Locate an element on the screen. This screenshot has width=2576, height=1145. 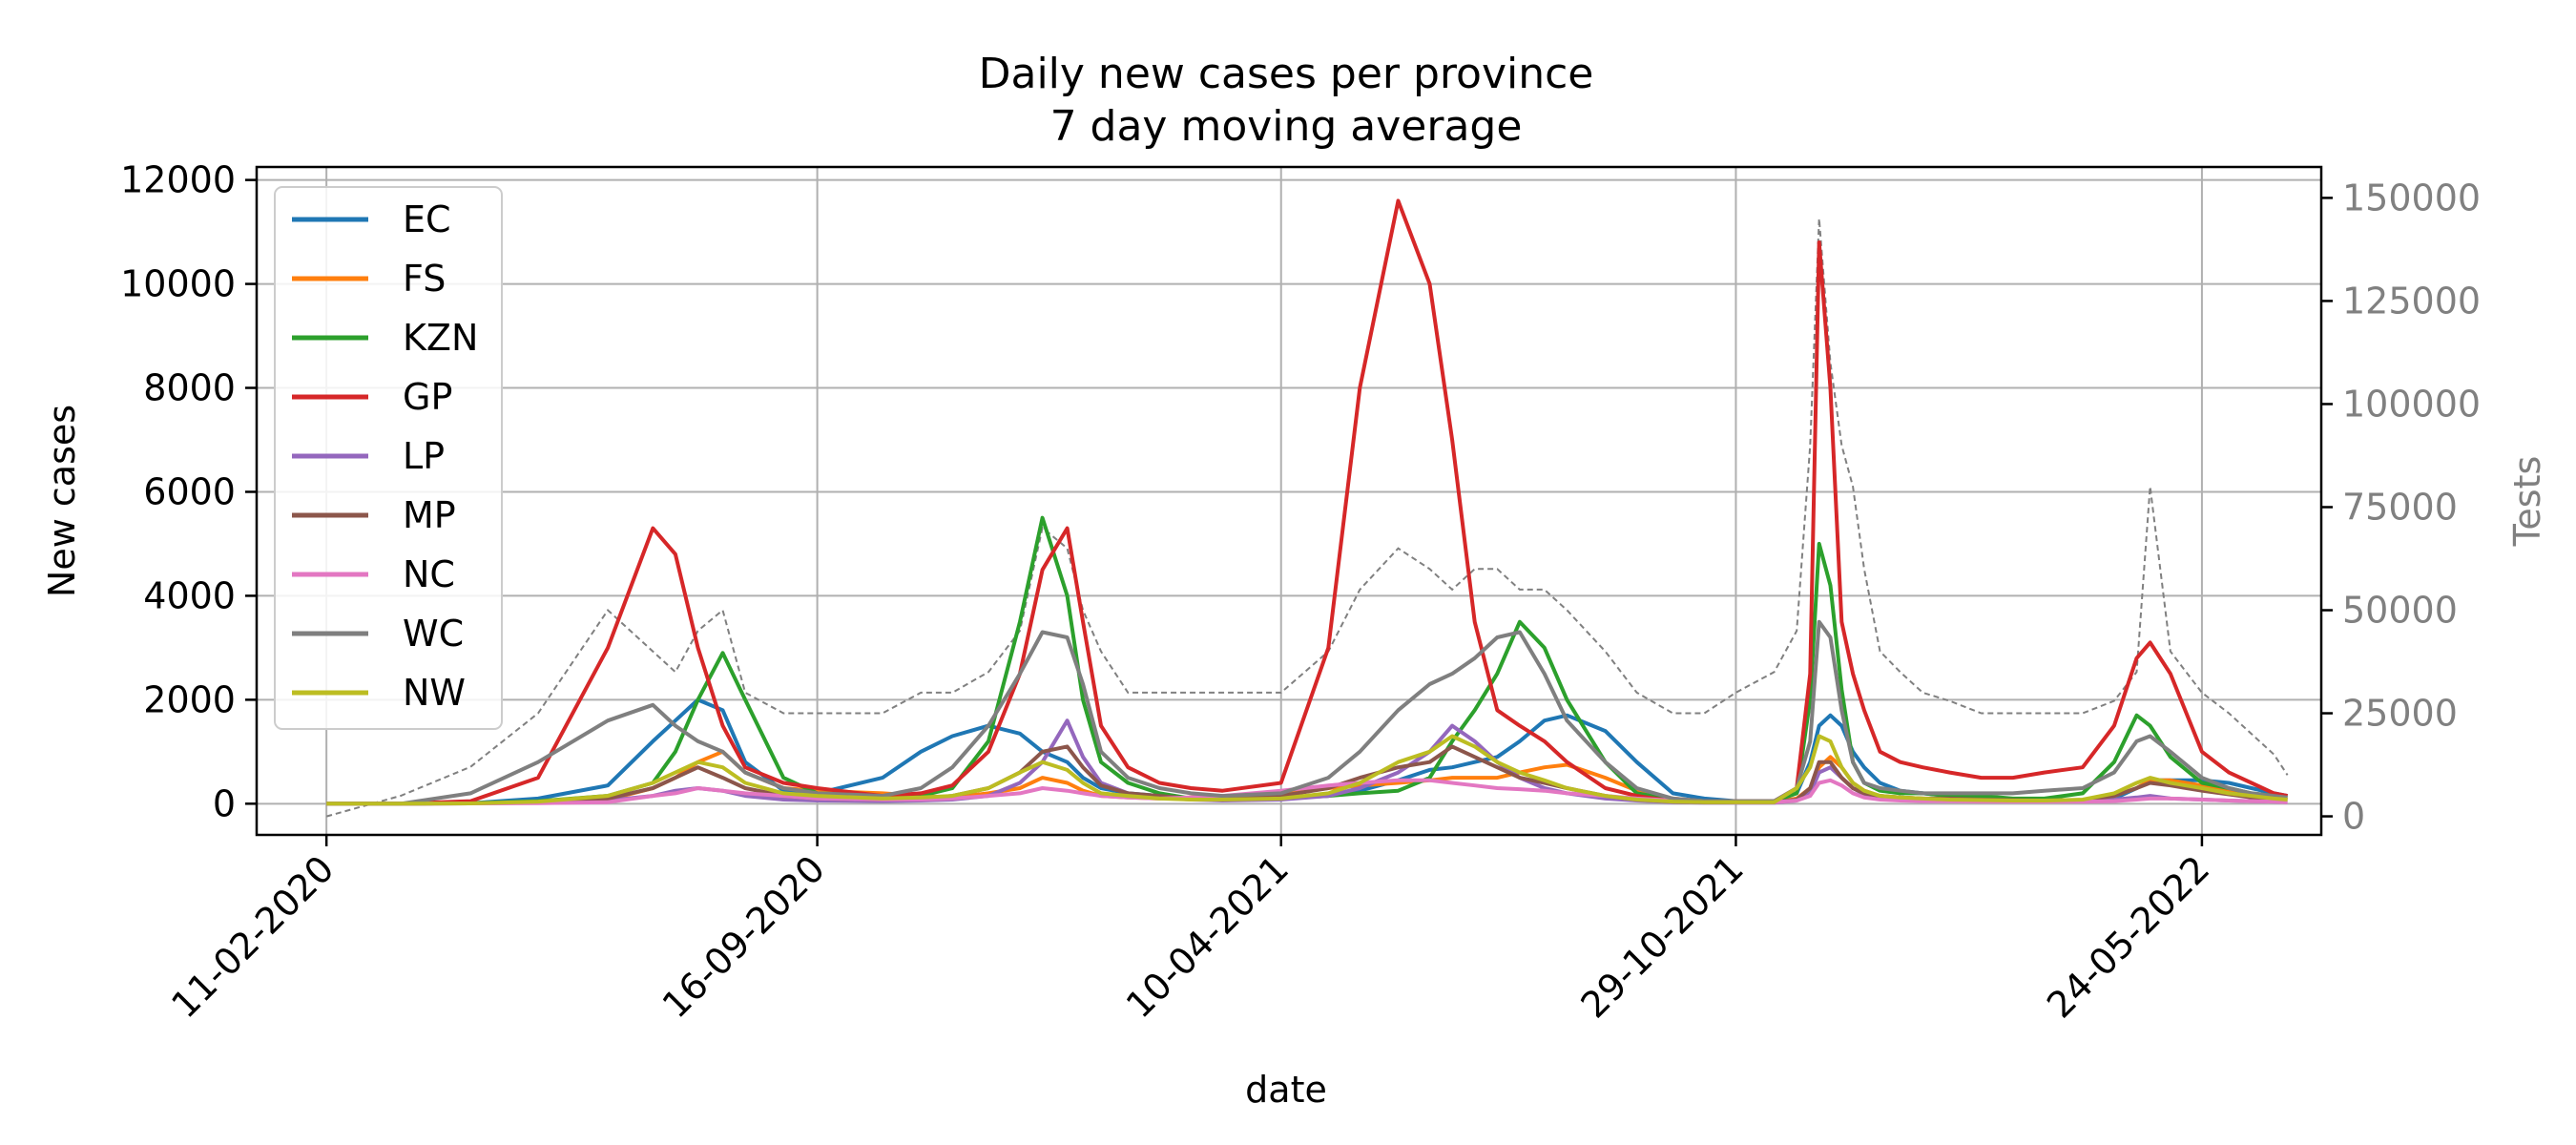
y-tick-label: 10000 is located at coordinates (178, 284).